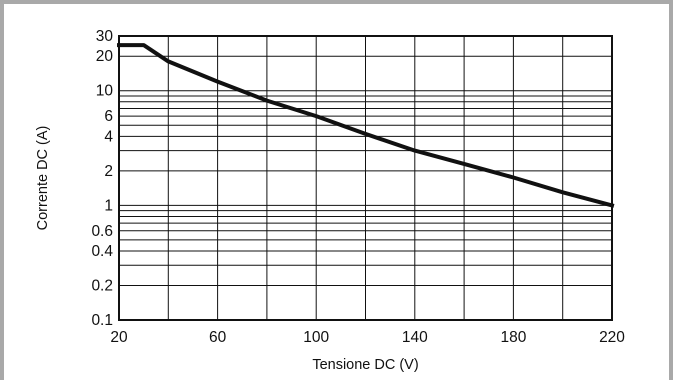  Describe the element at coordinates (108, 205) in the screenshot. I see `y-tick-label: 1` at that location.